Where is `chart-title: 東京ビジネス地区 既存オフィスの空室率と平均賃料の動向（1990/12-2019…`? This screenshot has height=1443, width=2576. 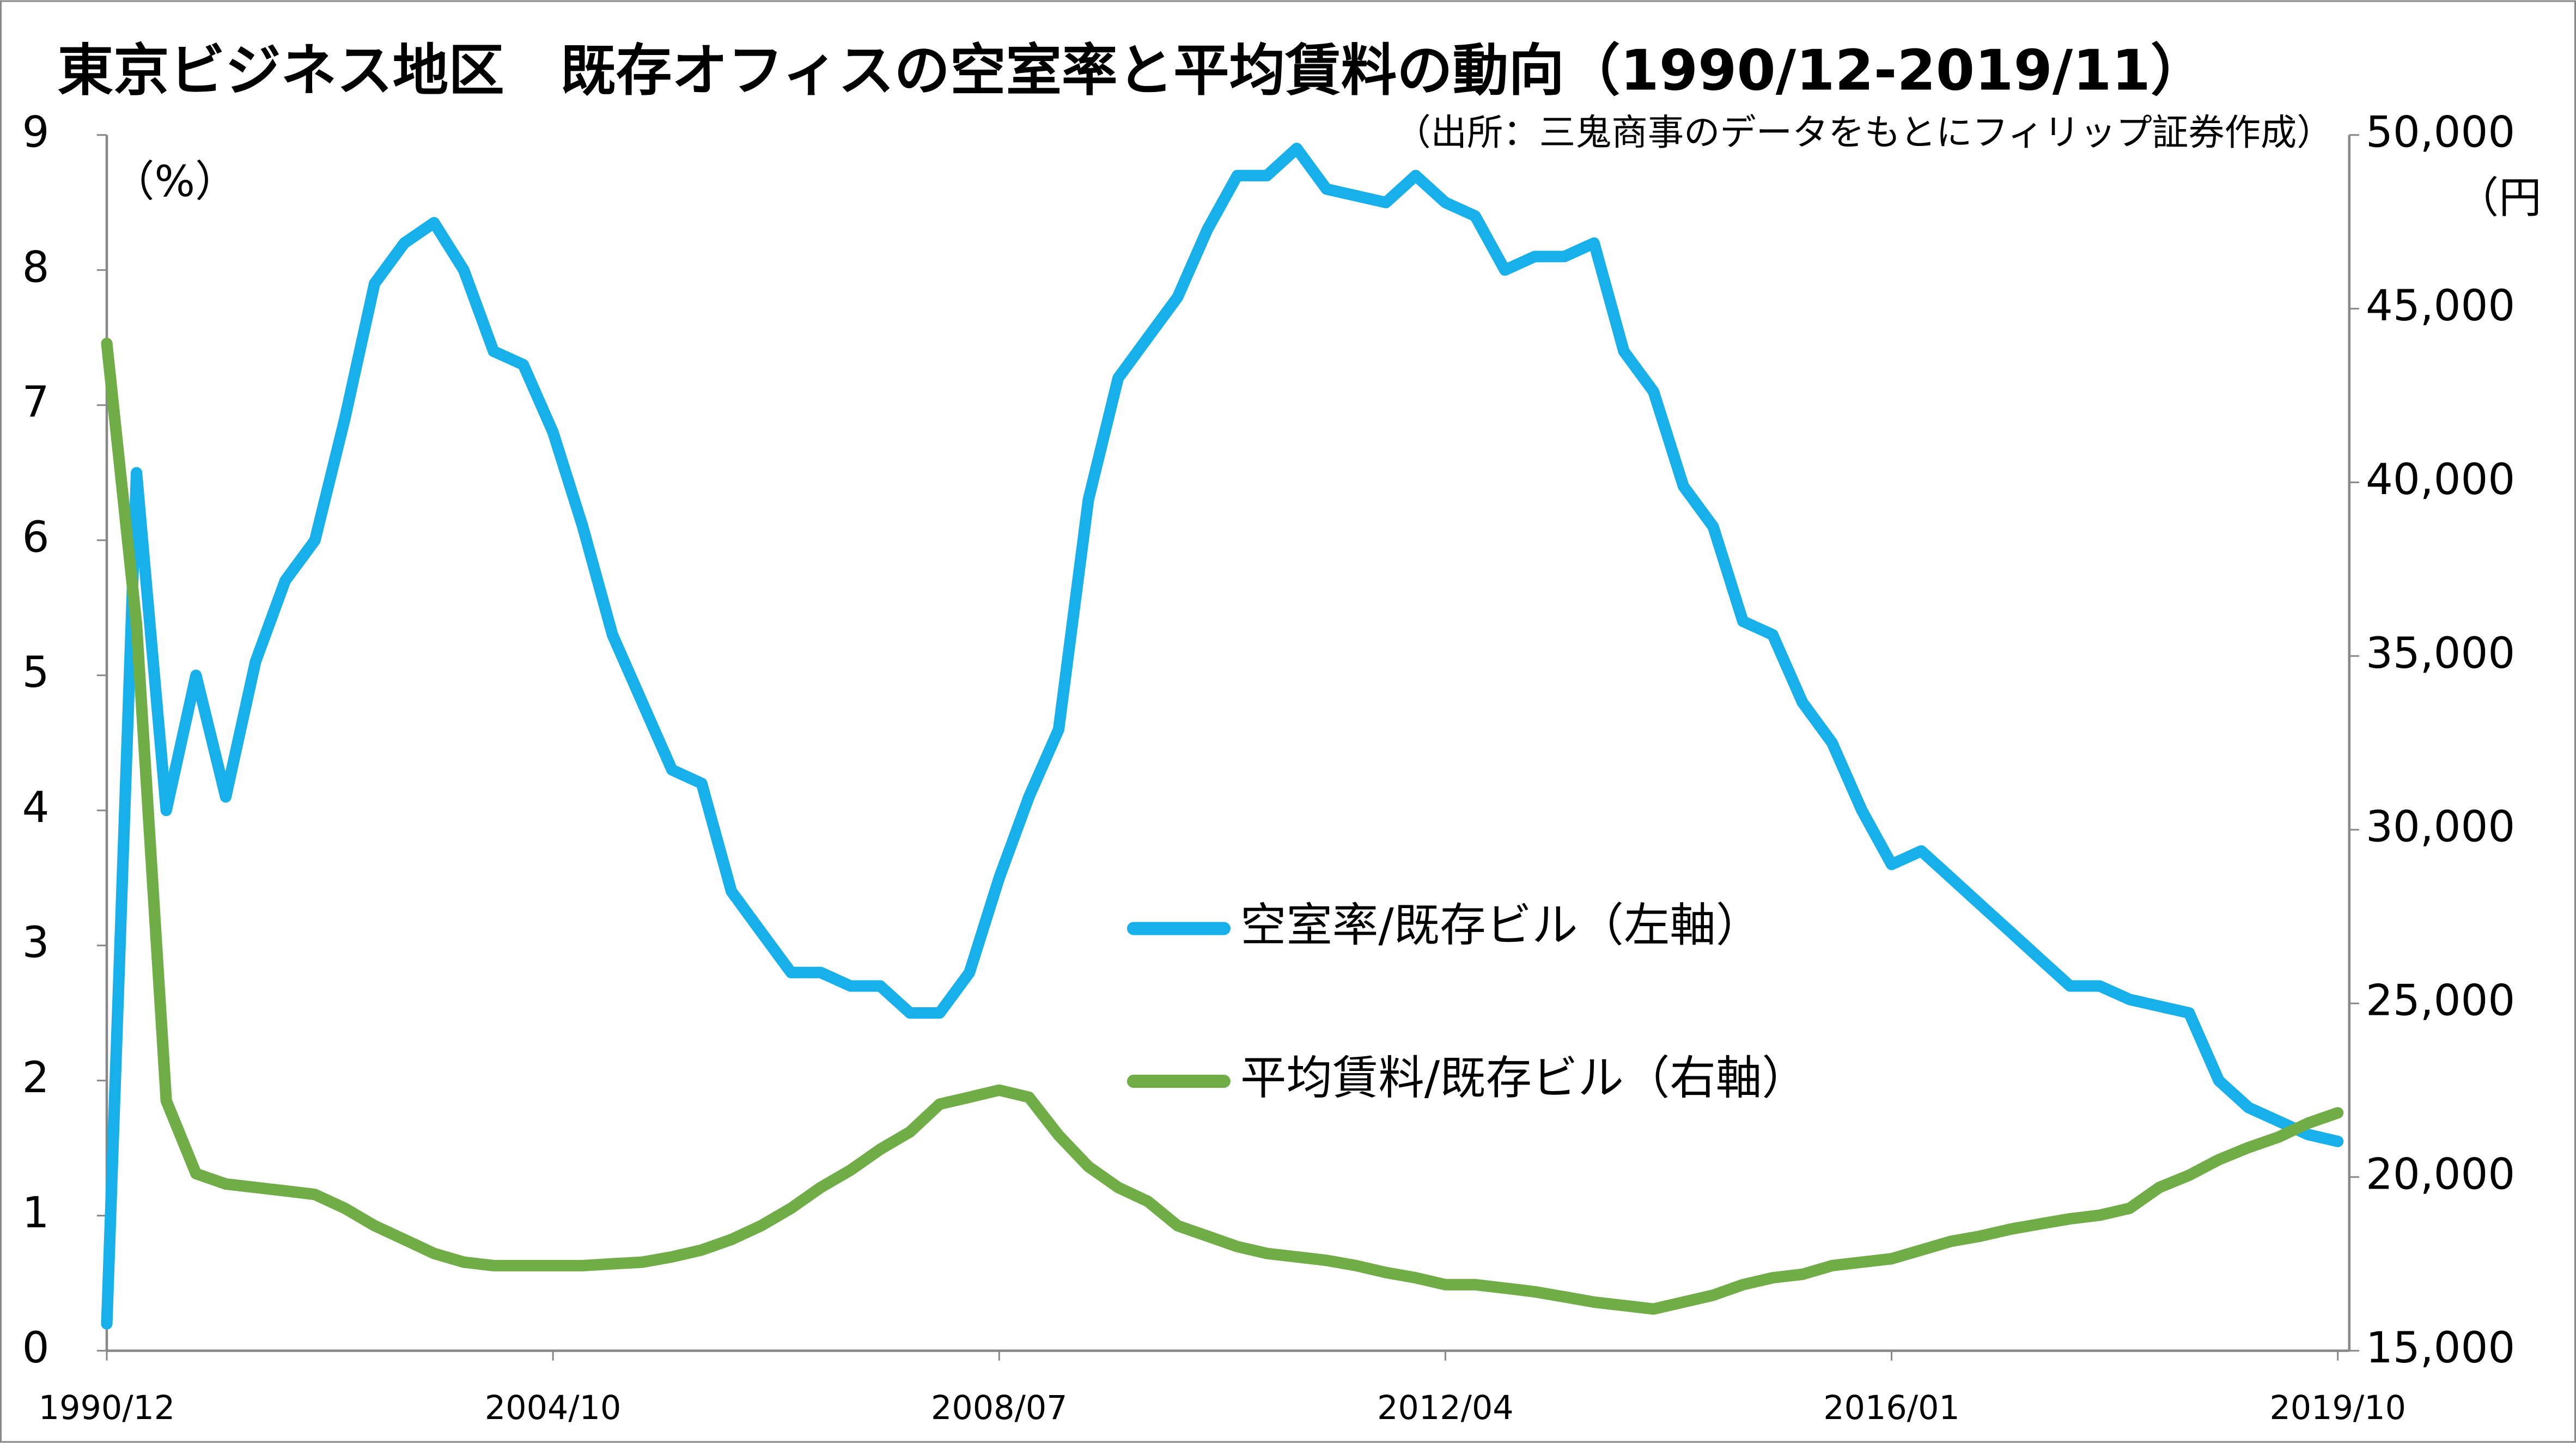
chart-title: 東京ビジネス地区 既存オフィスの空室率と平均賃料の動向（1990/12-2019… is located at coordinates (1133, 71).